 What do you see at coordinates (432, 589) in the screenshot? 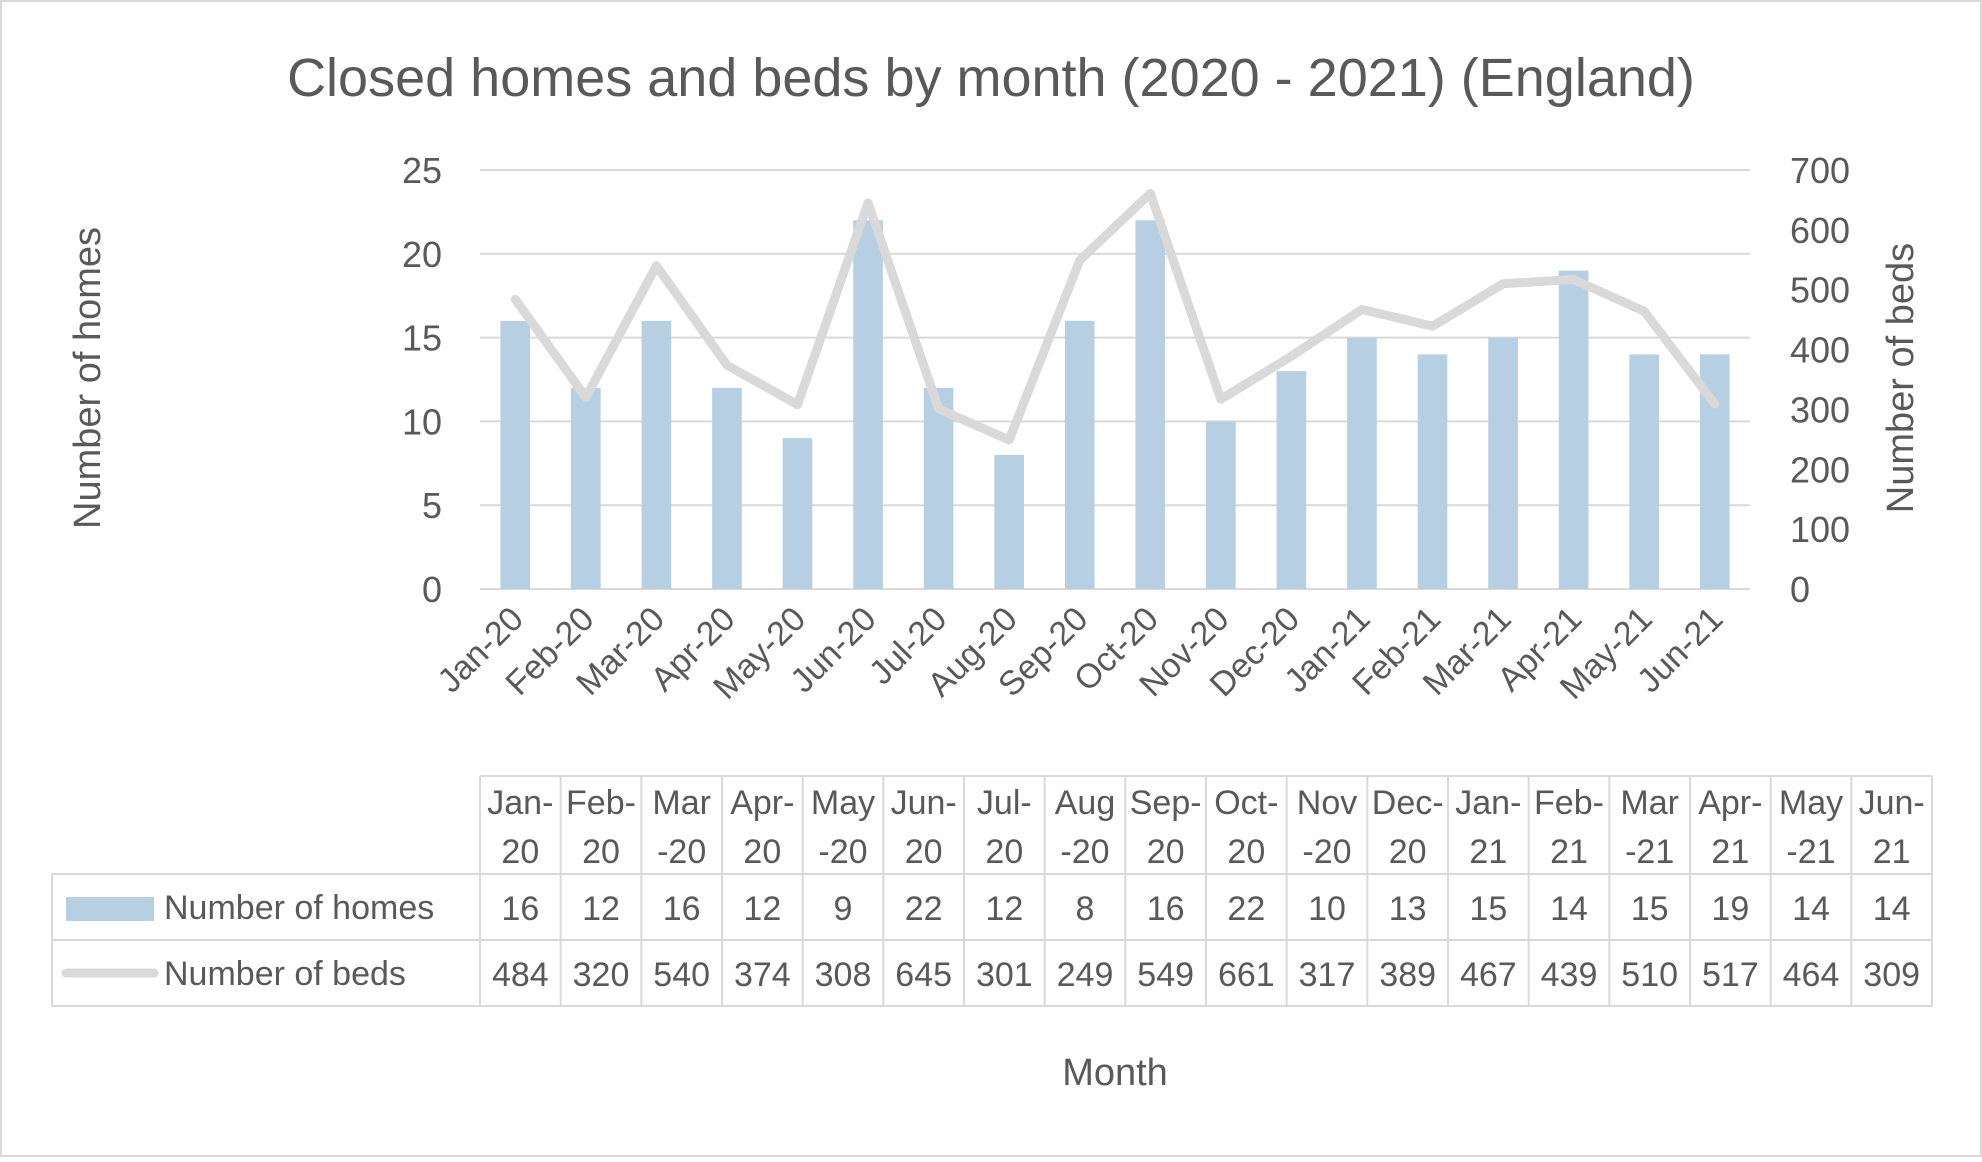
I see `y-tick-label: 0` at bounding box center [432, 589].